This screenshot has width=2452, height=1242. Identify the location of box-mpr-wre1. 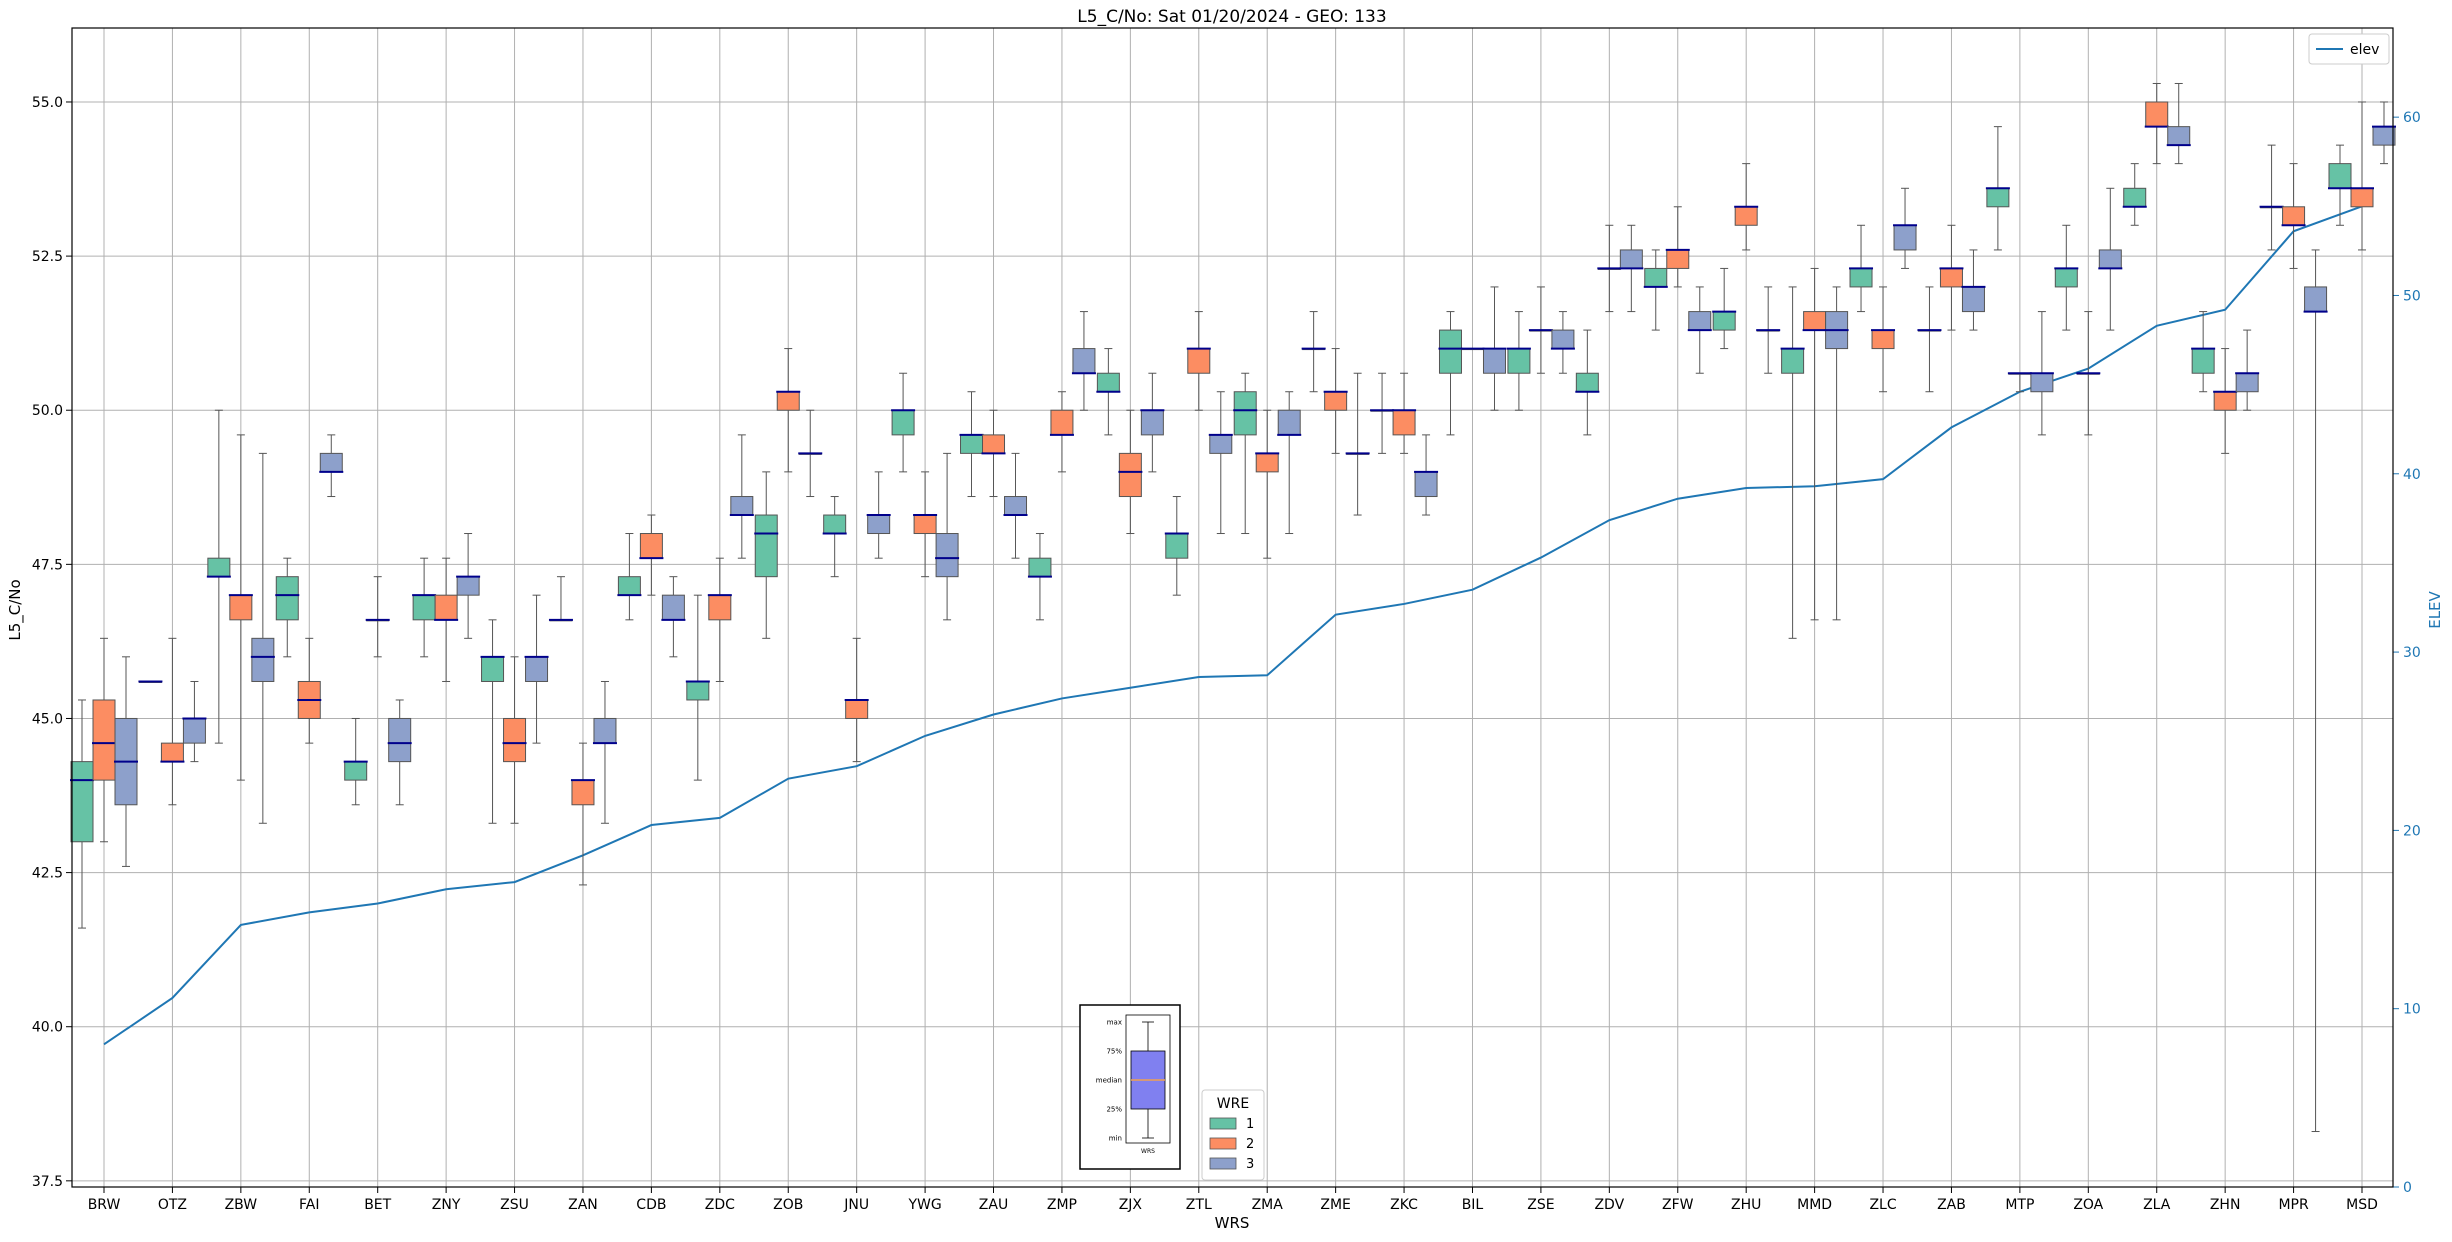
(2271, 197).